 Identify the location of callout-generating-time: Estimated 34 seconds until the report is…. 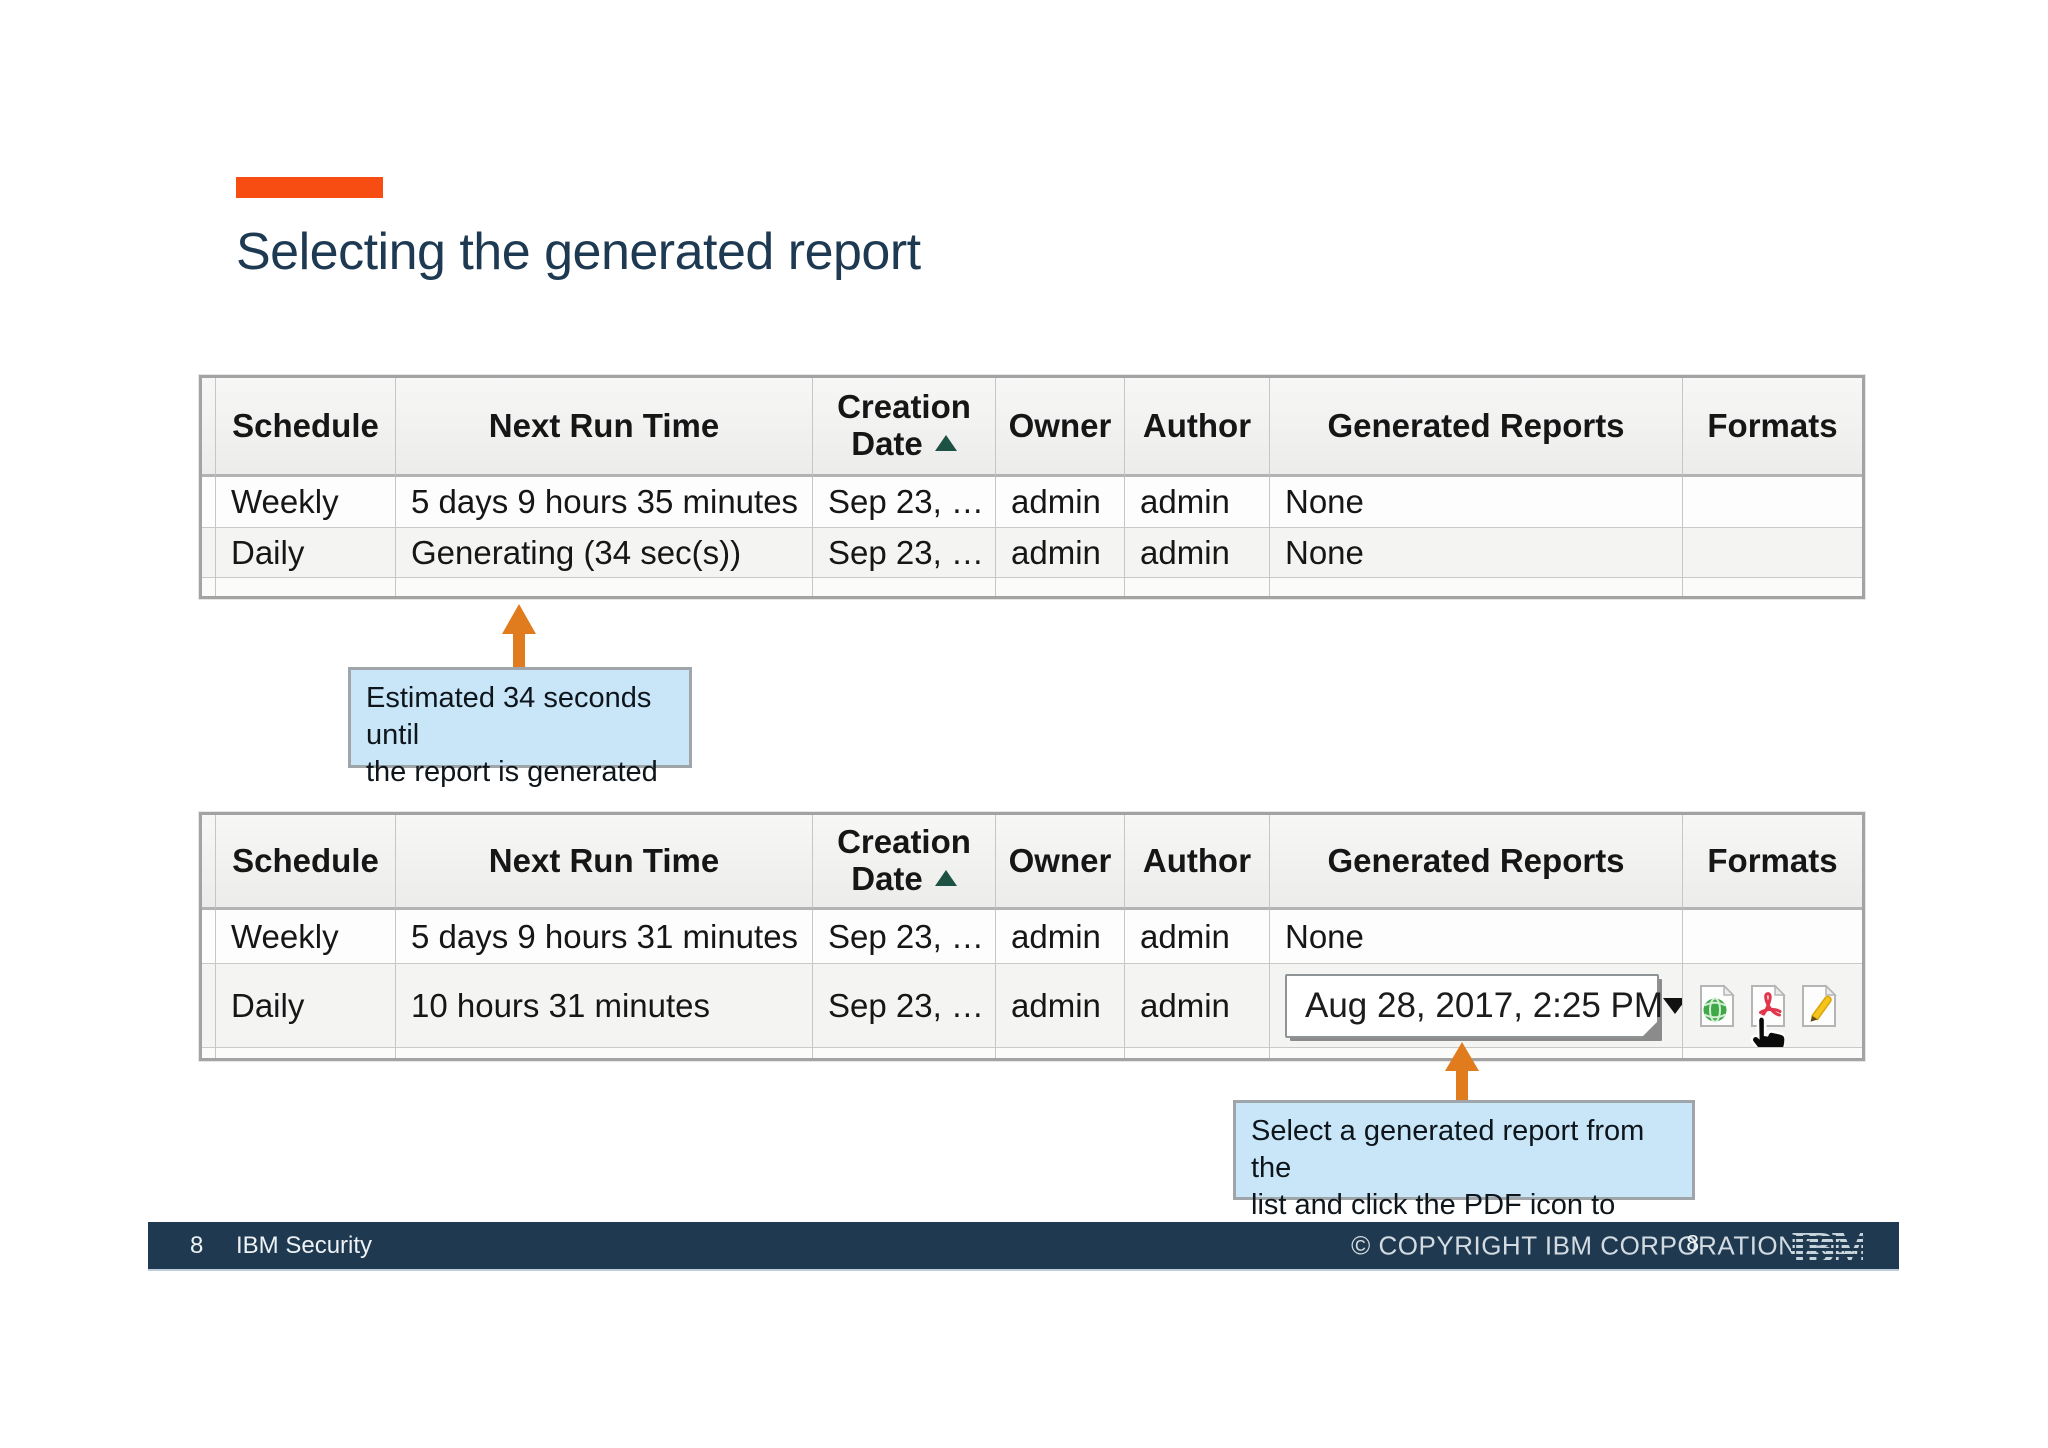
(520, 727).